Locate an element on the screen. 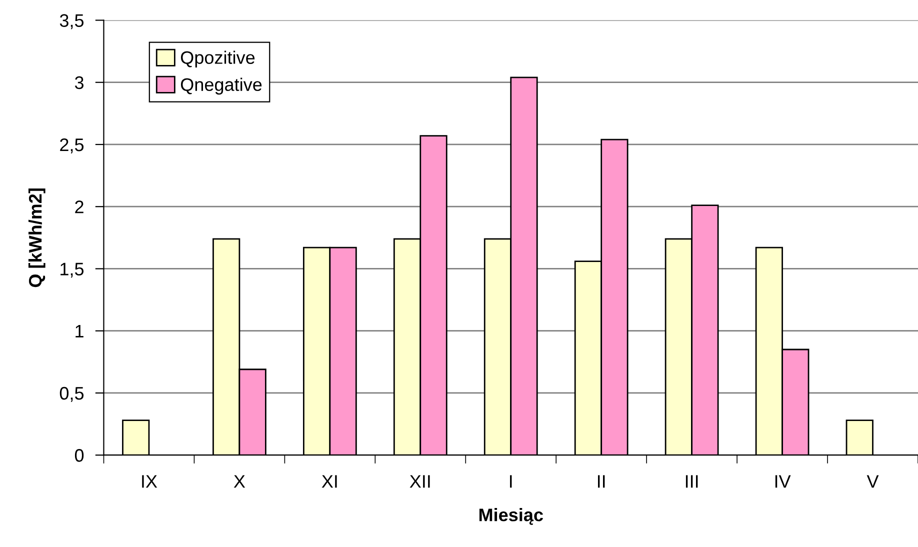 This screenshot has width=918, height=547. y-tick-label: 1 is located at coordinates (80, 331).